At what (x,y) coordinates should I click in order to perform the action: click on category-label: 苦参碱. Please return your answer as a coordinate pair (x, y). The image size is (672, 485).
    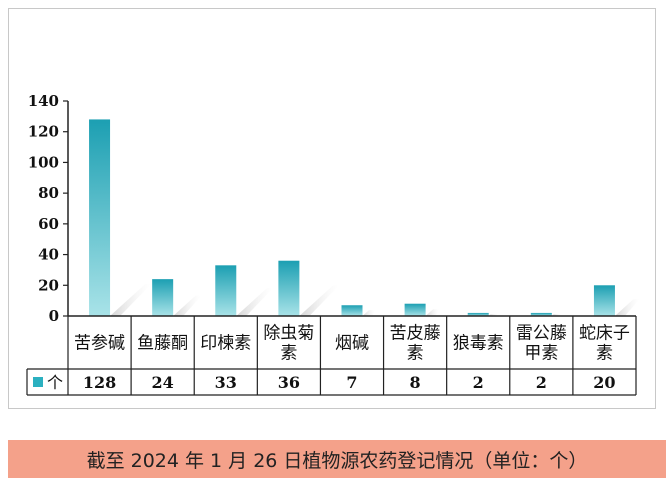
    Looking at the image, I should click on (99, 344).